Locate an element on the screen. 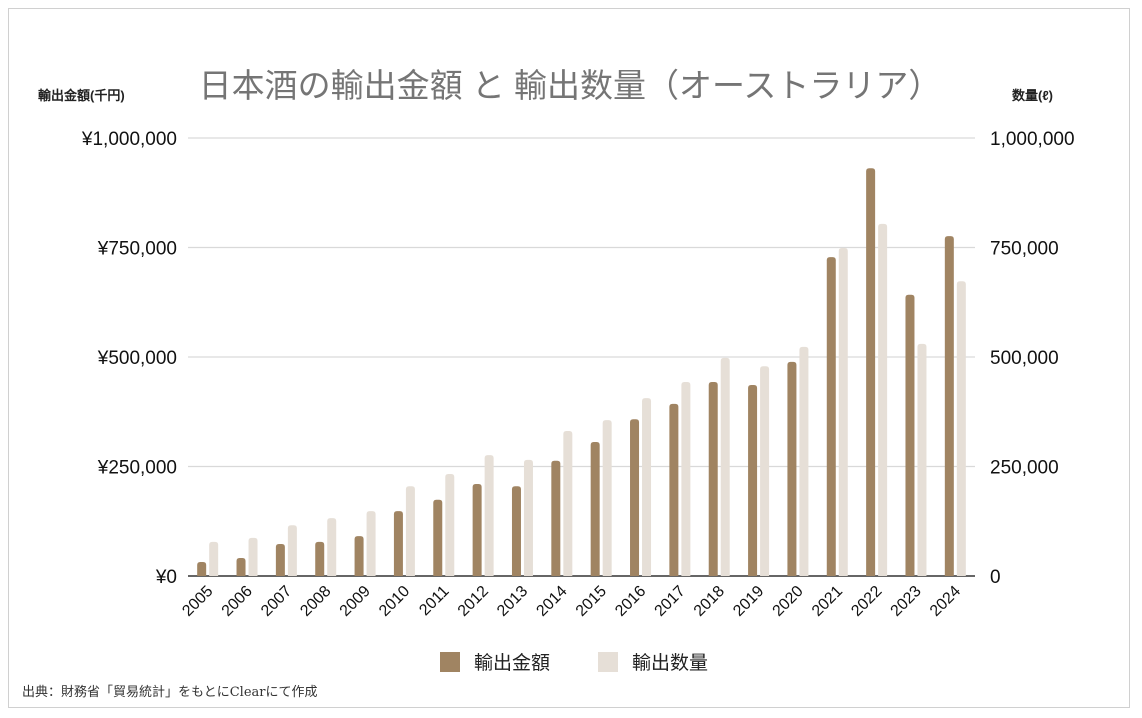 This screenshot has height=718, width=1142. right-tick-label: 0 is located at coordinates (995, 577).